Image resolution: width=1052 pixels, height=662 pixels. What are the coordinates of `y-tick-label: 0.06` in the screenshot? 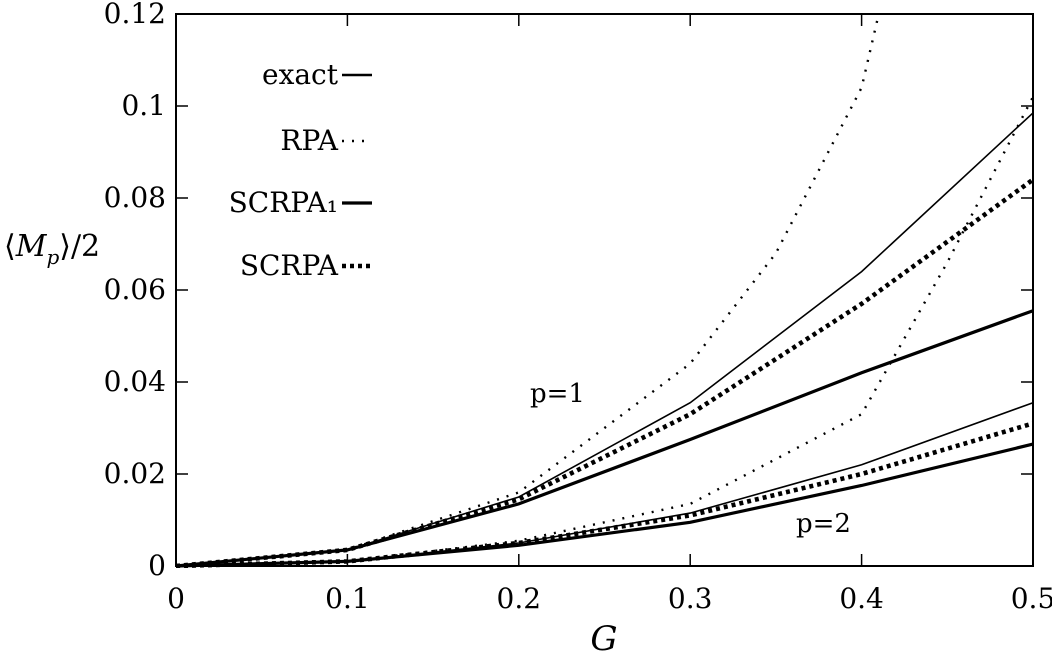 It's located at (135, 289).